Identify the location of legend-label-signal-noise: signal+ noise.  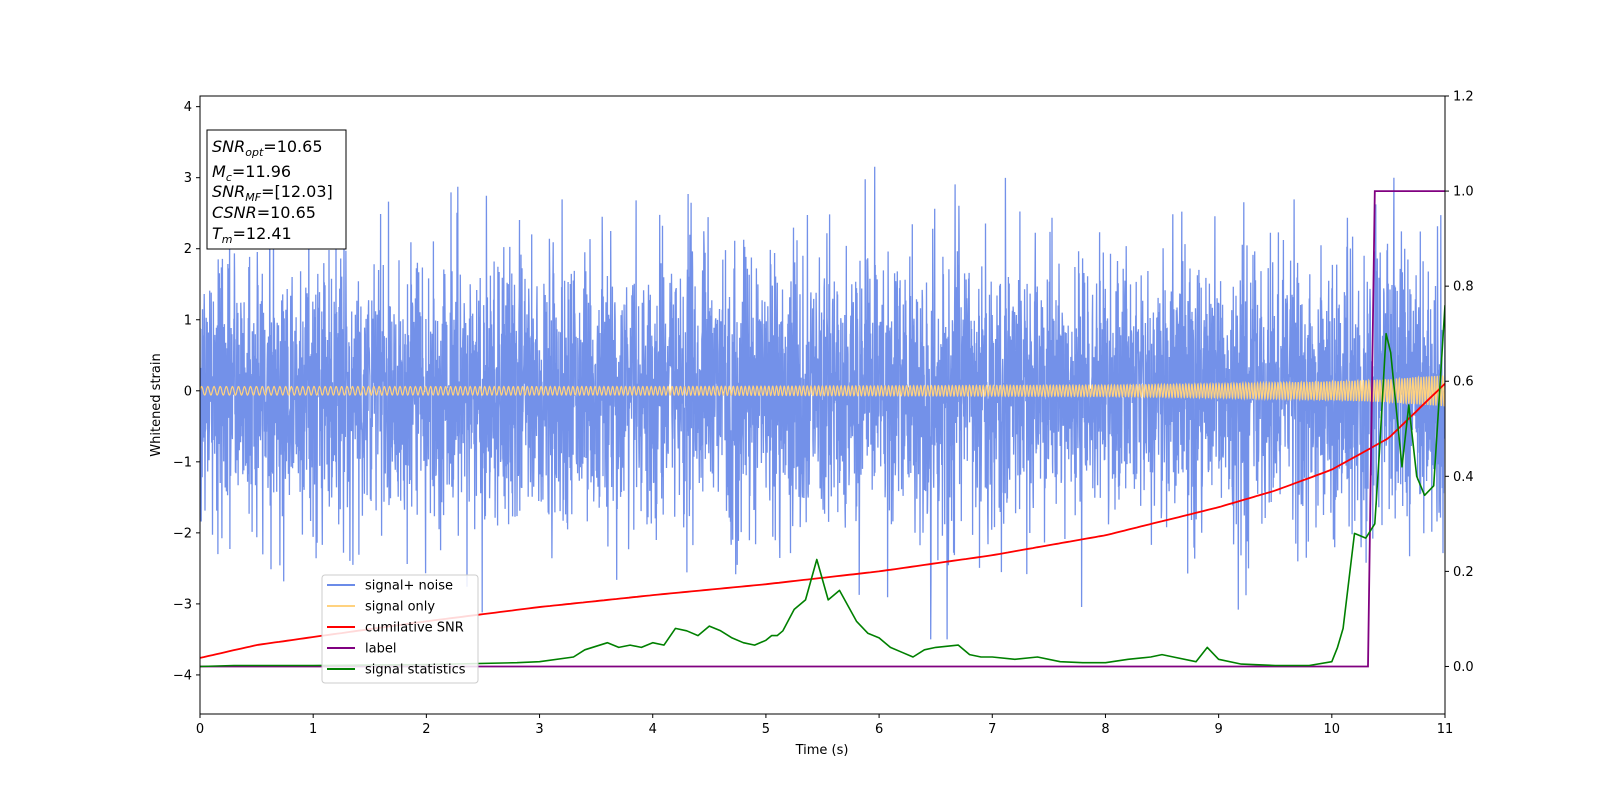
(409, 586).